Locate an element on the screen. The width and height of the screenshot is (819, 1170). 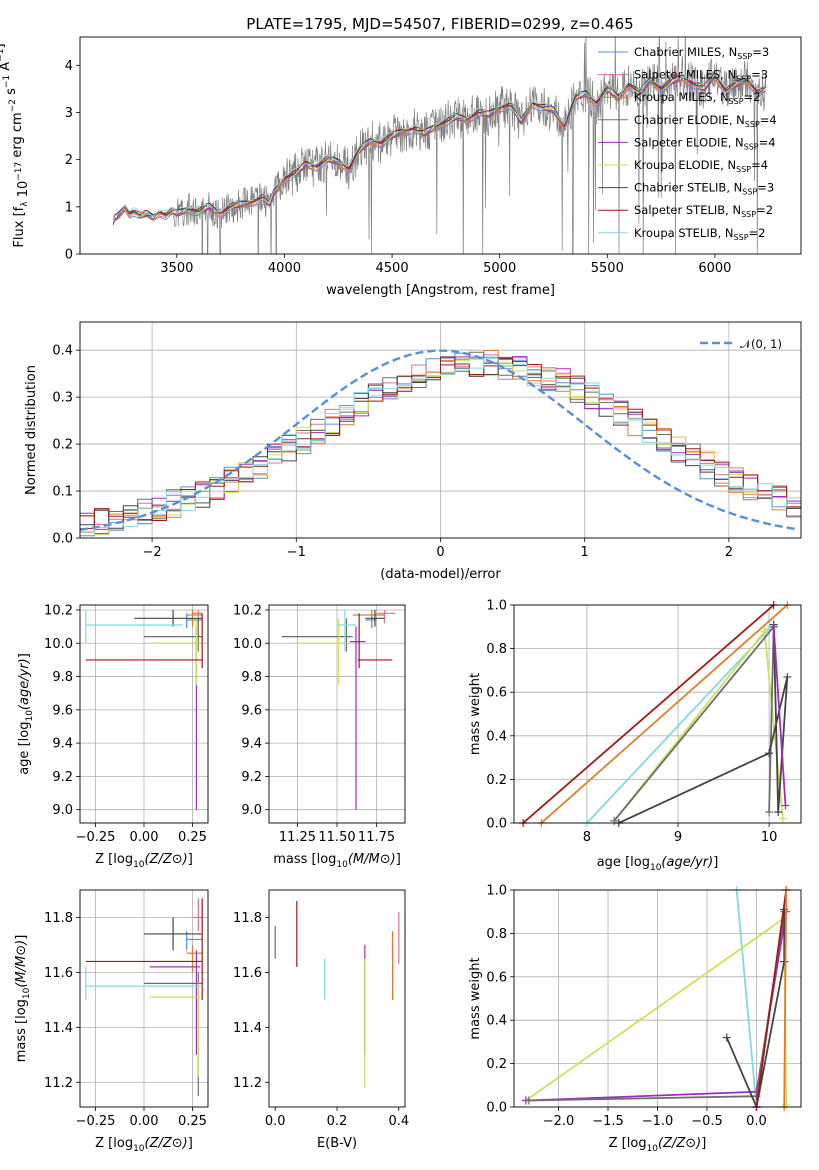
spectrum-model-salpeter_stelib is located at coordinates (439, 146).